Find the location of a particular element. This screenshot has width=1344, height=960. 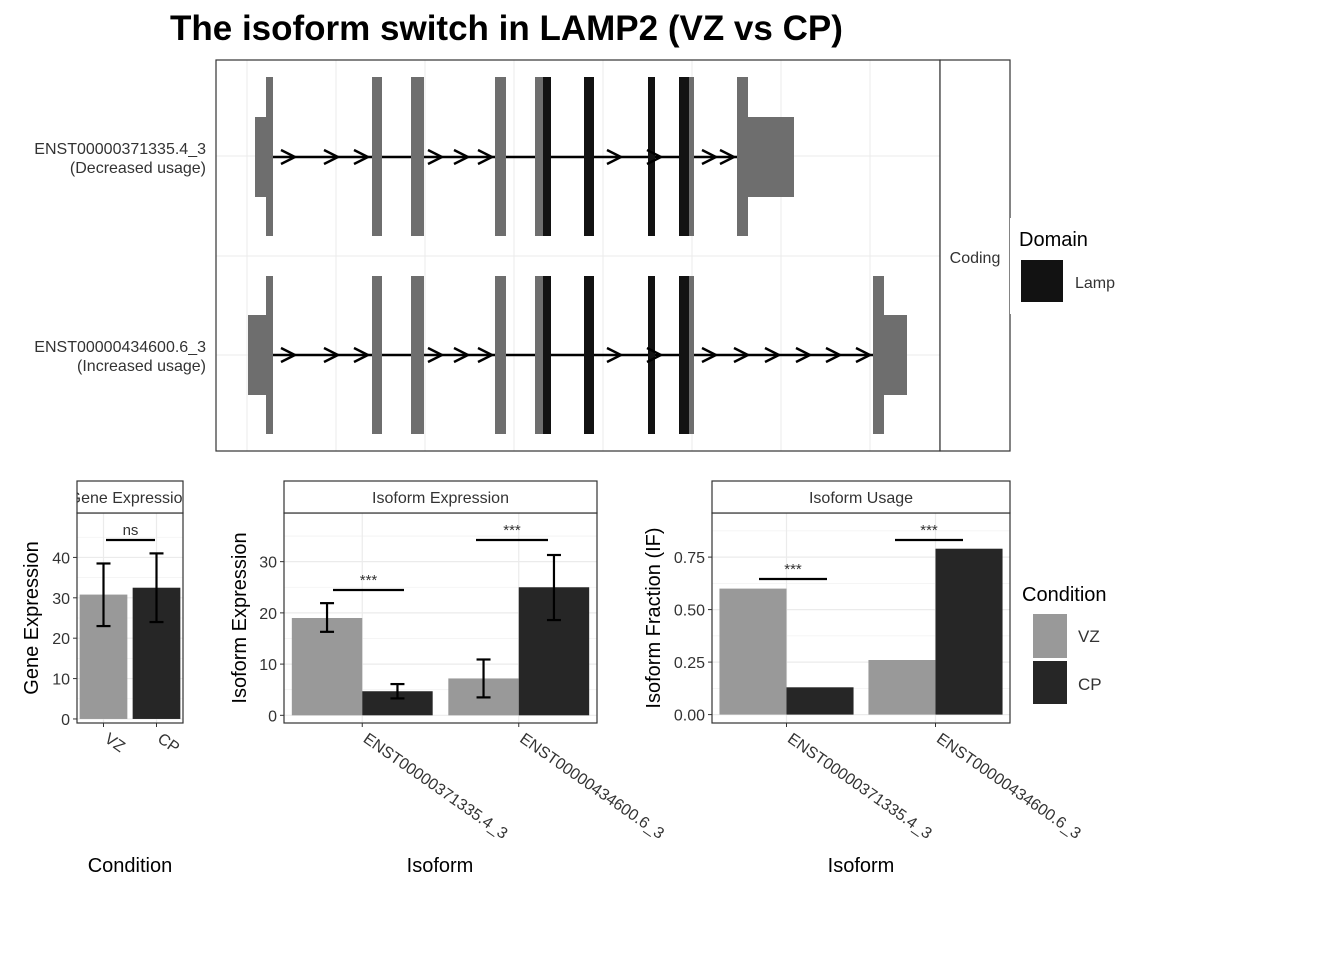

gene-expression-ytick-label-3: 30 is located at coordinates (61, 599).